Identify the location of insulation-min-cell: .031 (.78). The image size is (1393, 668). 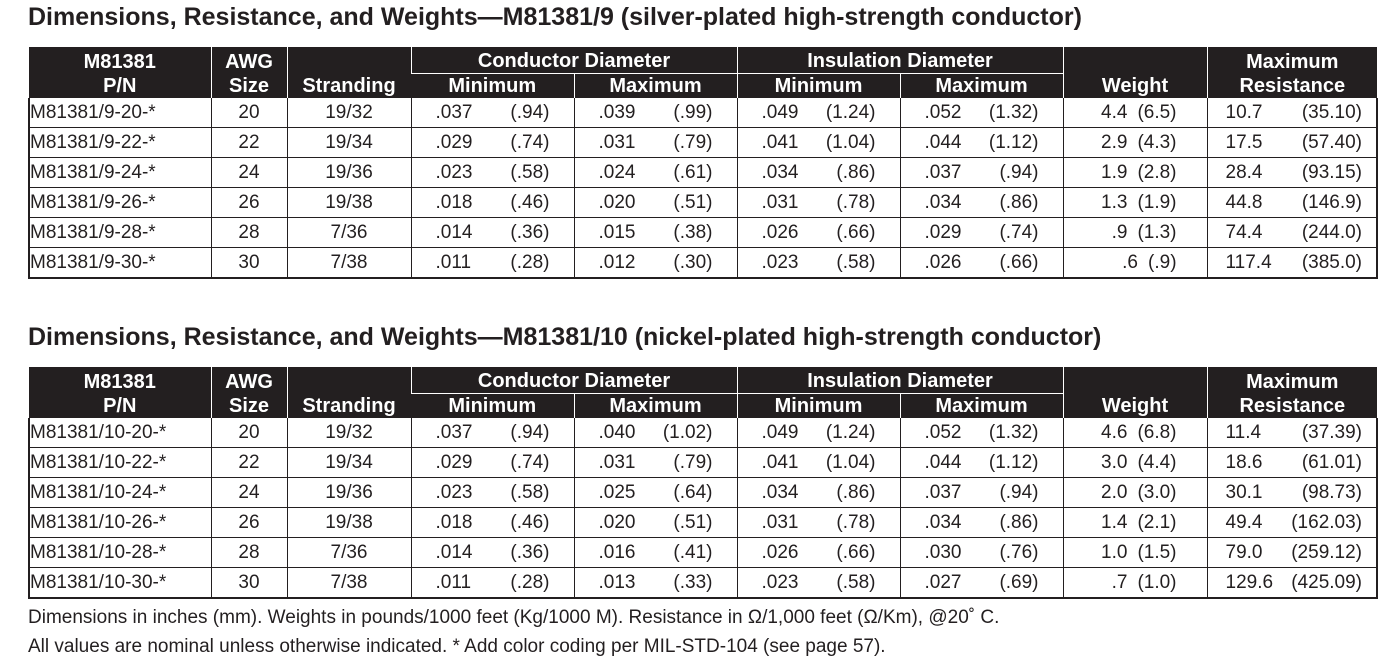
(818, 202).